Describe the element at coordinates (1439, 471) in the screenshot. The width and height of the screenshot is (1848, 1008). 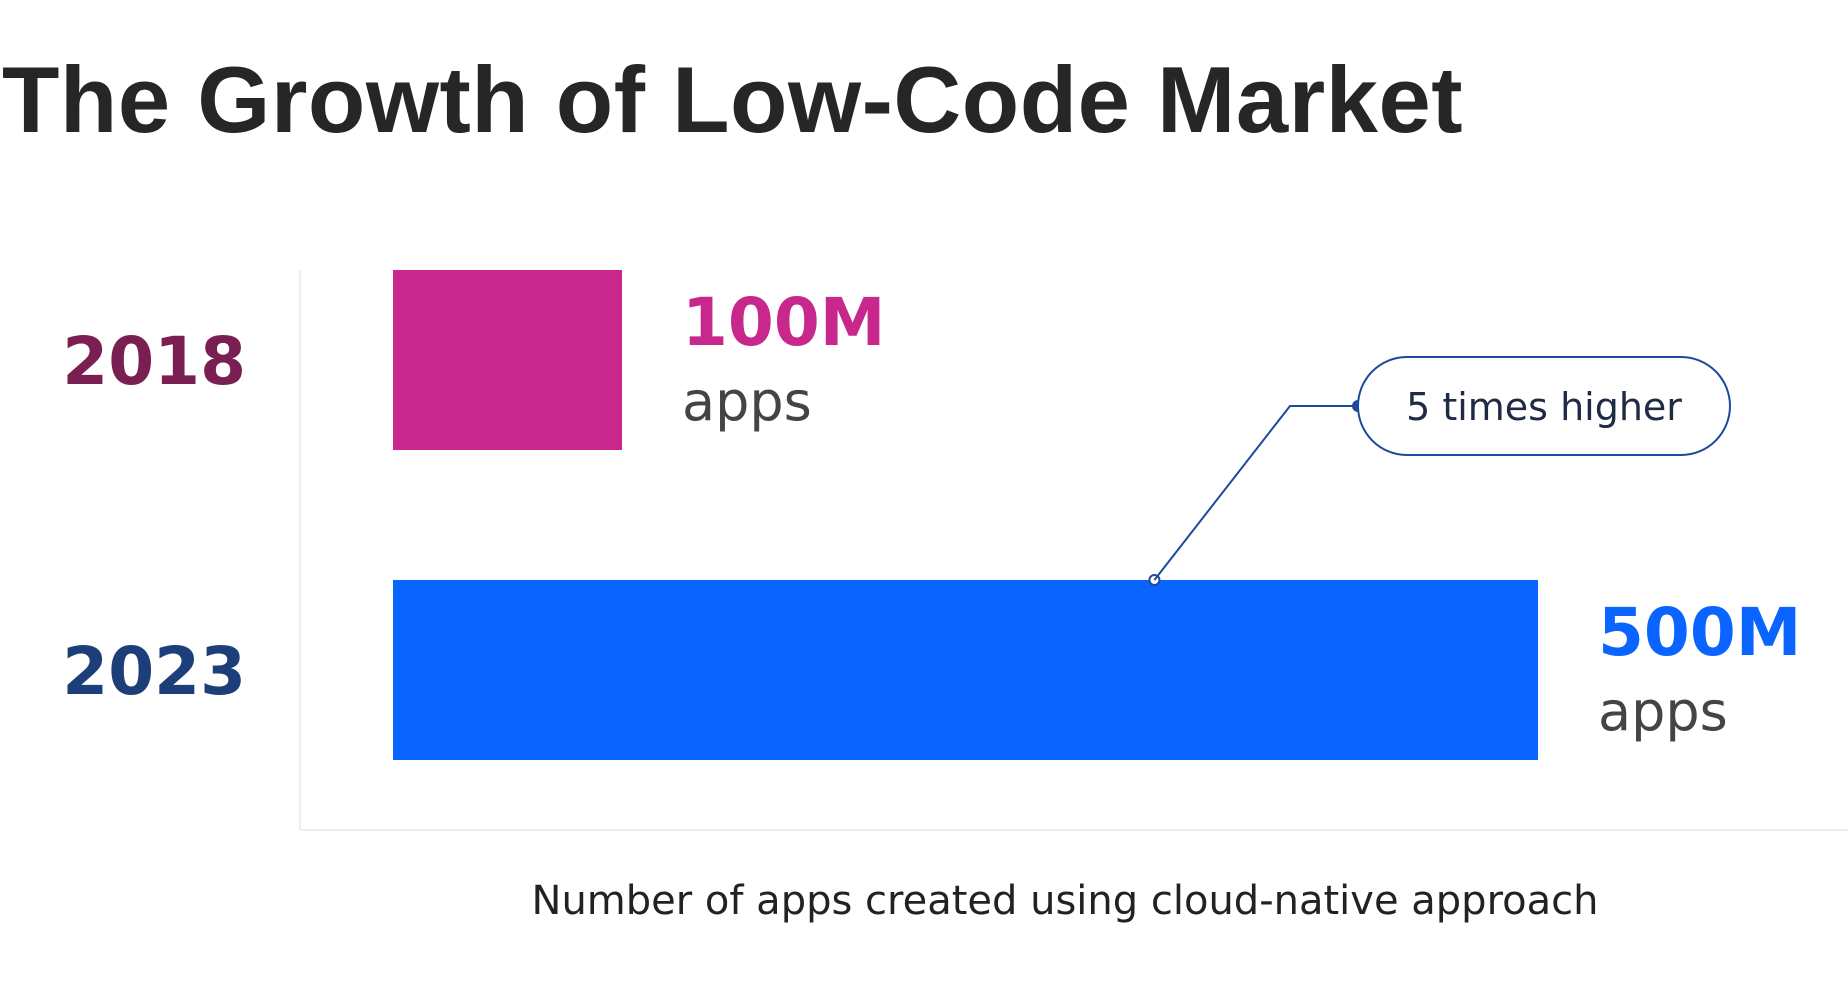
I see `callout-annotation: 5 times higher` at that location.